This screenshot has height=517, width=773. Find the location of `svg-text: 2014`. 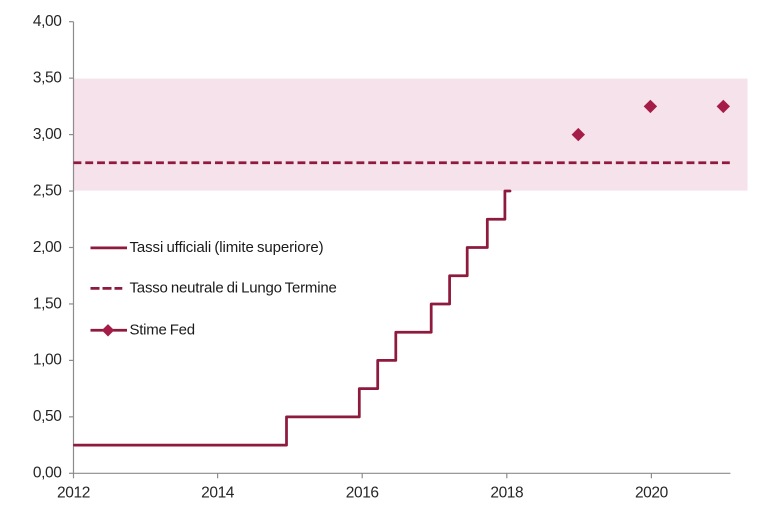

svg-text: 2014 is located at coordinates (218, 493).